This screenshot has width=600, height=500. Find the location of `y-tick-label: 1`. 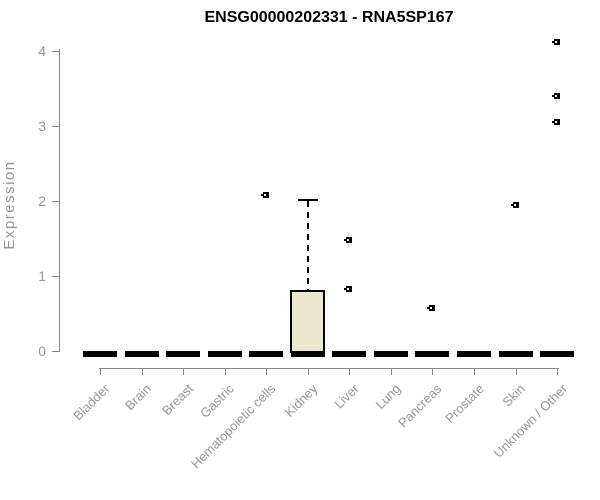

y-tick-label: 1 is located at coordinates (42, 276).